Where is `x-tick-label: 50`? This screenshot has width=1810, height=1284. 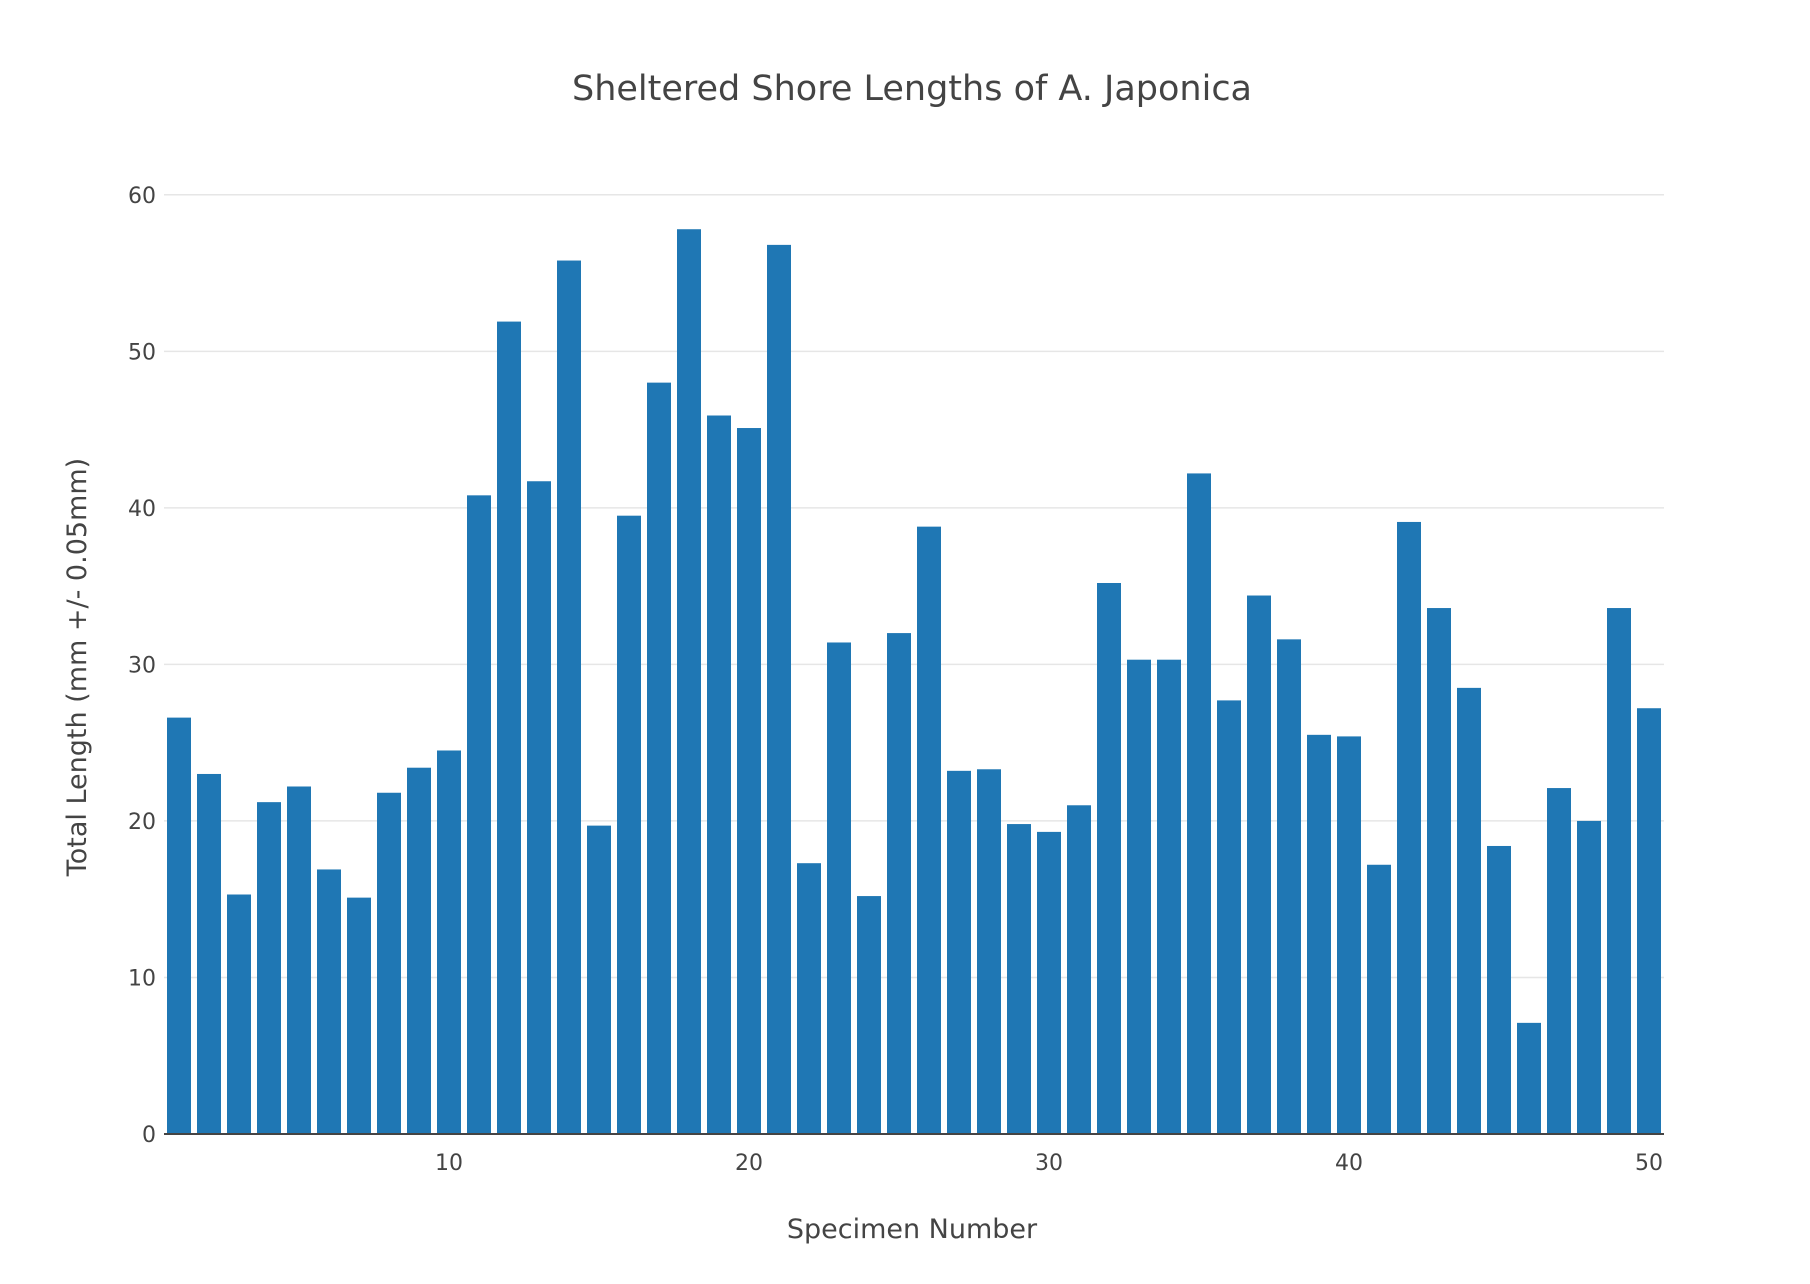 x-tick-label: 50 is located at coordinates (1649, 1163).